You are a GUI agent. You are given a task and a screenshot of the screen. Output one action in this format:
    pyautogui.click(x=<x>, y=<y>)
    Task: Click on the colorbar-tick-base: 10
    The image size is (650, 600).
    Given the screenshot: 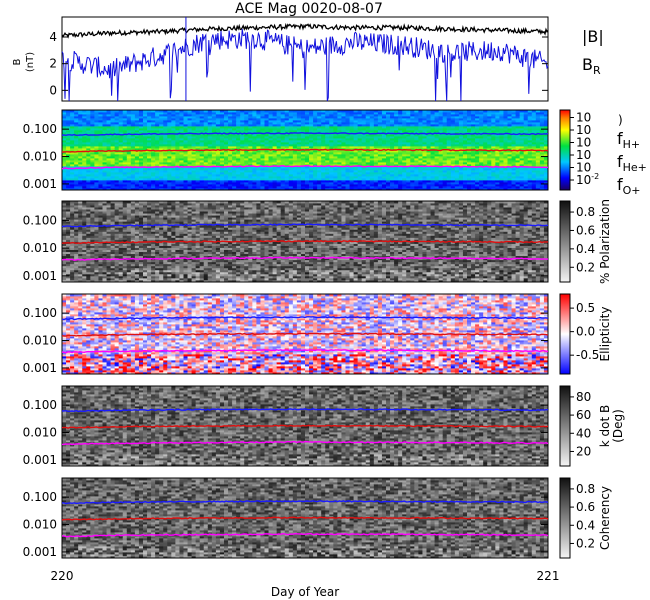 What is the action you would take?
    pyautogui.click(x=583, y=168)
    